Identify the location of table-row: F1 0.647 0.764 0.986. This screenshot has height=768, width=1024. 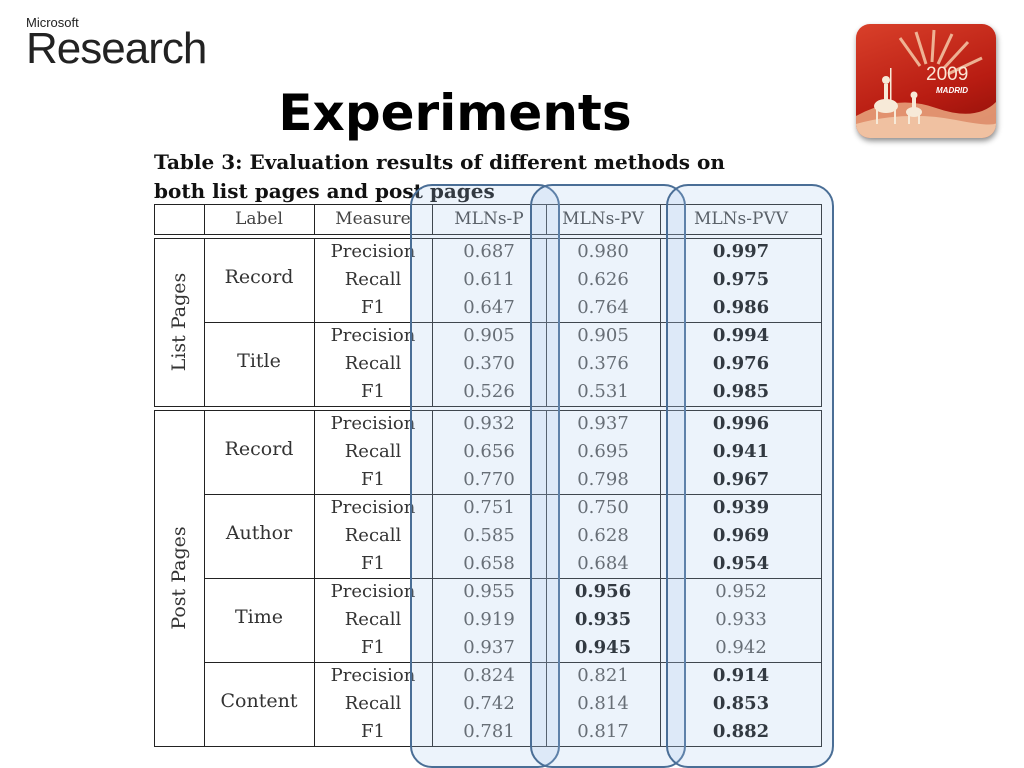
(488, 308).